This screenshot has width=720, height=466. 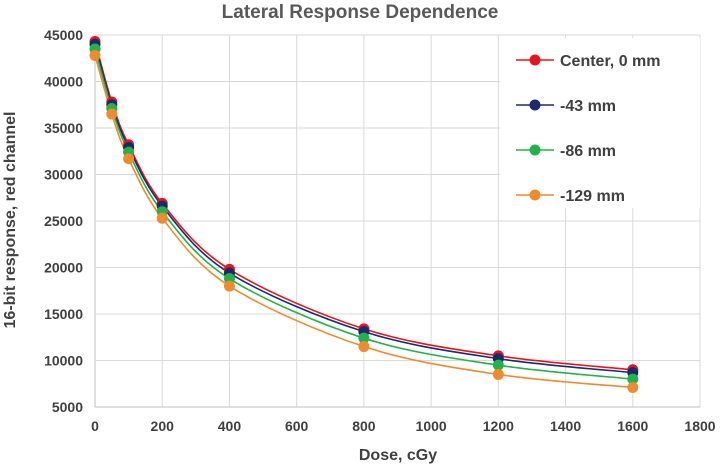 What do you see at coordinates (63, 361) in the screenshot?
I see `y-tick-label: 10000` at bounding box center [63, 361].